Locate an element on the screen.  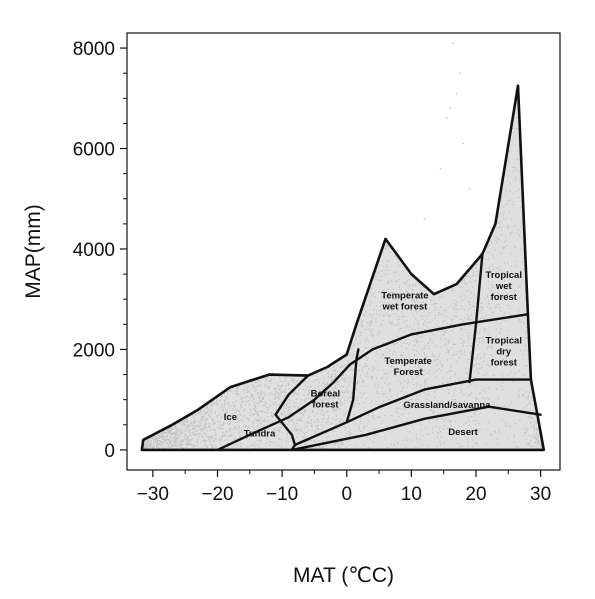
label-temperate-forest: Temperate Forest is located at coordinates (407, 367).